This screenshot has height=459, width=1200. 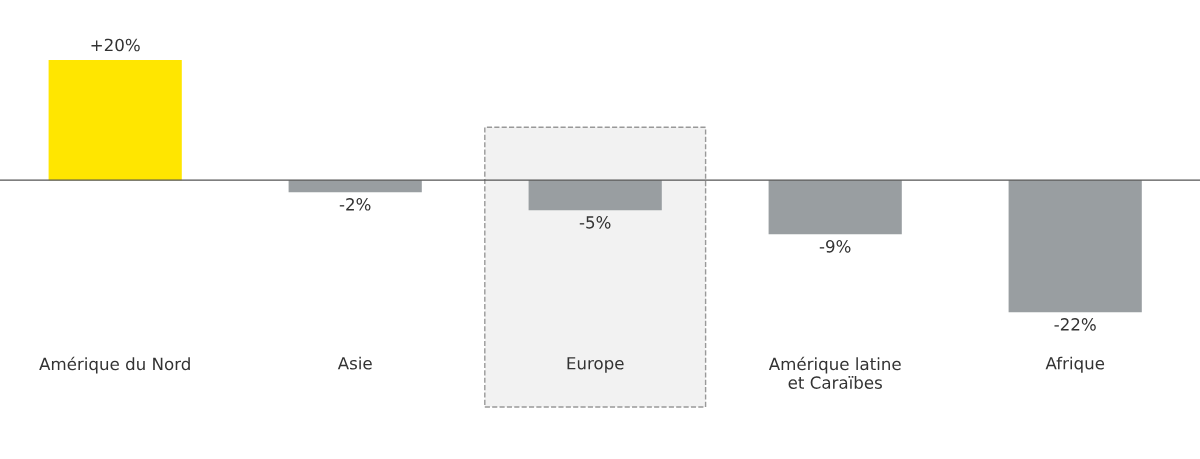 What do you see at coordinates (114, 365) in the screenshot?
I see `x-tick-label: Amérique du Nord` at bounding box center [114, 365].